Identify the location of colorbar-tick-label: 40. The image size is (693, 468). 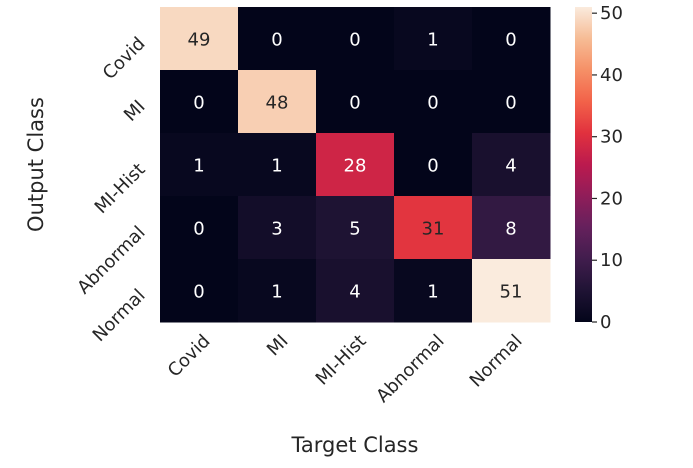
(611, 75).